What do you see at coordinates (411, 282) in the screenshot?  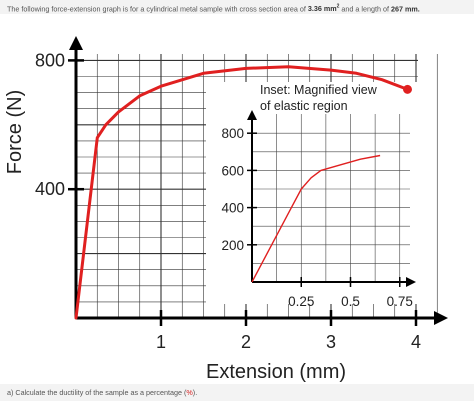 I see `inset-x-axis-arrow` at bounding box center [411, 282].